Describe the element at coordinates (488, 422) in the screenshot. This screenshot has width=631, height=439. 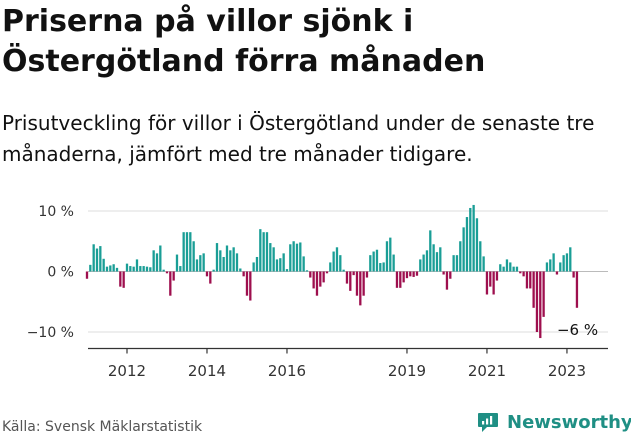
I see `newsworthy-logo-icon` at that location.